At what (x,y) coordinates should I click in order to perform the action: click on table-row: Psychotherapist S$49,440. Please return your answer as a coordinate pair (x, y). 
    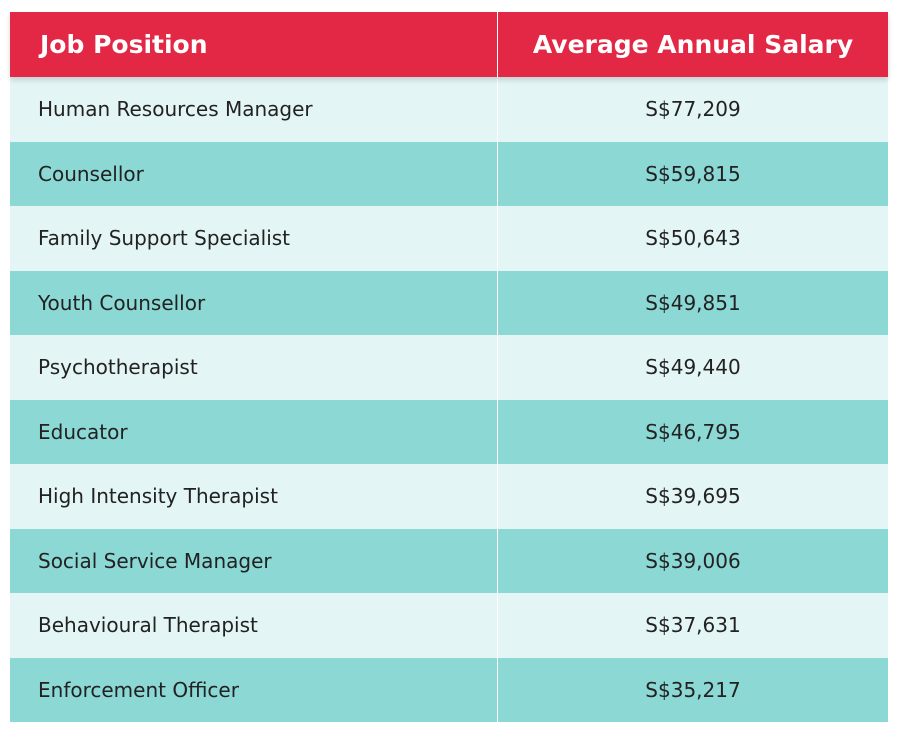
    Looking at the image, I should click on (449, 367).